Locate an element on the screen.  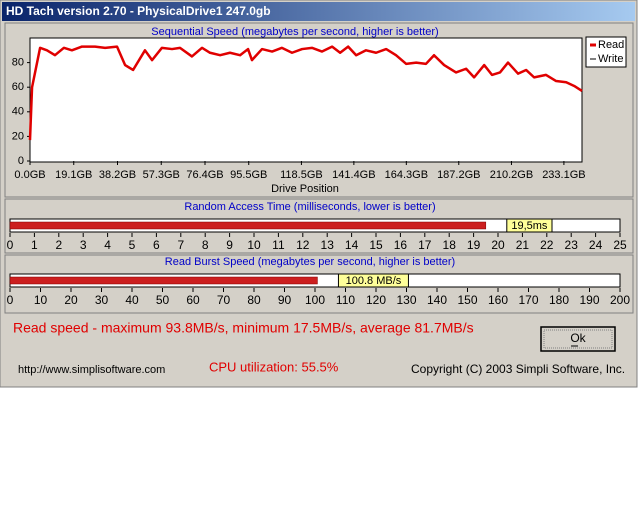
x-tick-label: 80 is located at coordinates (254, 300).